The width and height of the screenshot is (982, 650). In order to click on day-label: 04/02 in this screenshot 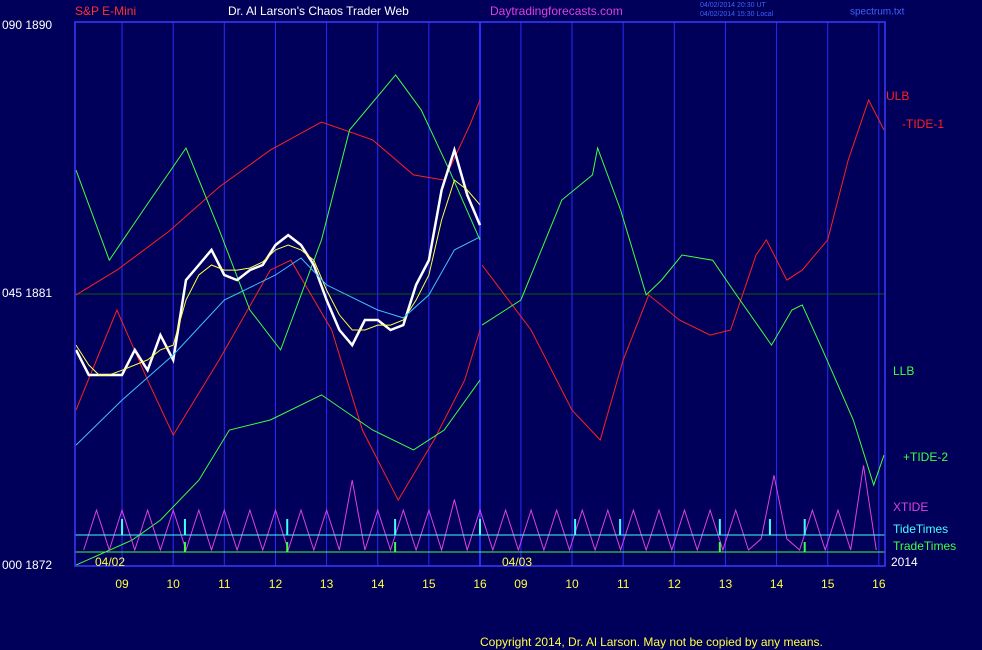, I will do `click(110, 562)`.